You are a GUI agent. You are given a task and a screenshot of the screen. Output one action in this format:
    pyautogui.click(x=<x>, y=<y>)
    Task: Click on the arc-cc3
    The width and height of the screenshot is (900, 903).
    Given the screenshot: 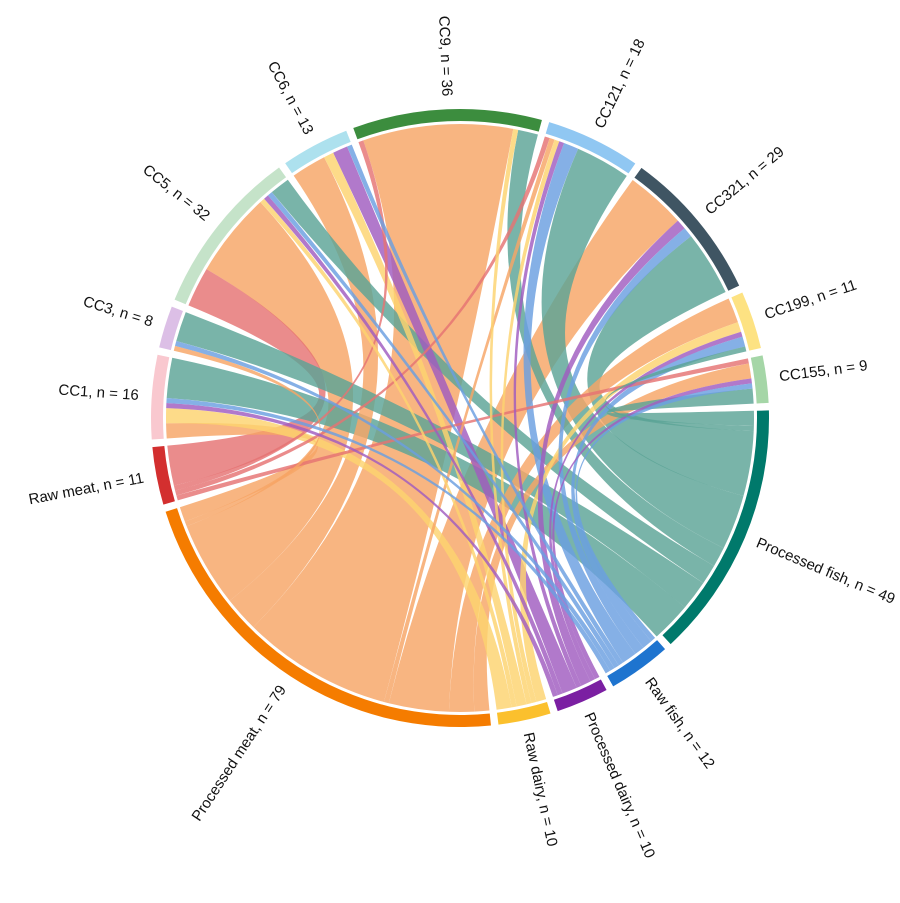 What is the action you would take?
    pyautogui.click(x=171, y=328)
    